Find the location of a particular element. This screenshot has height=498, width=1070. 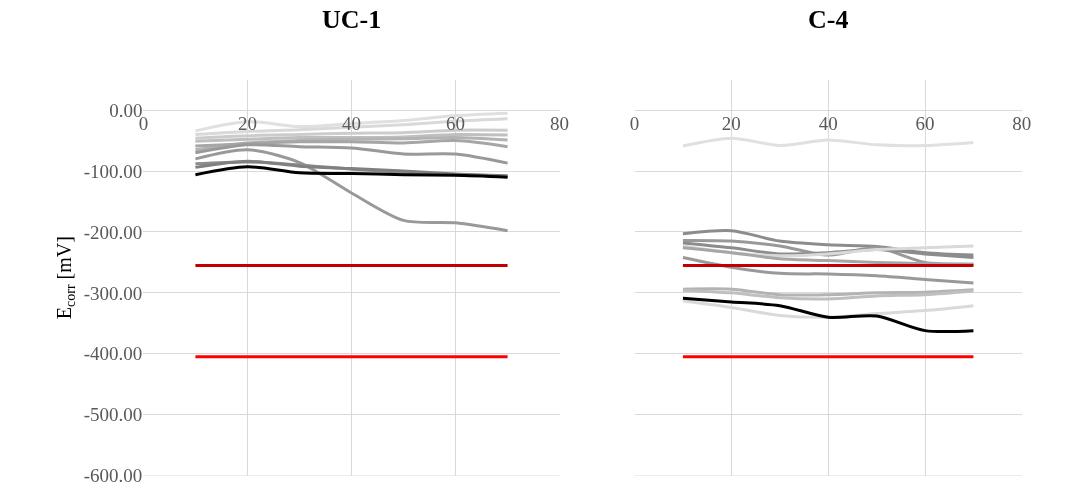

x-tick-label: 0 is located at coordinates (634, 124).